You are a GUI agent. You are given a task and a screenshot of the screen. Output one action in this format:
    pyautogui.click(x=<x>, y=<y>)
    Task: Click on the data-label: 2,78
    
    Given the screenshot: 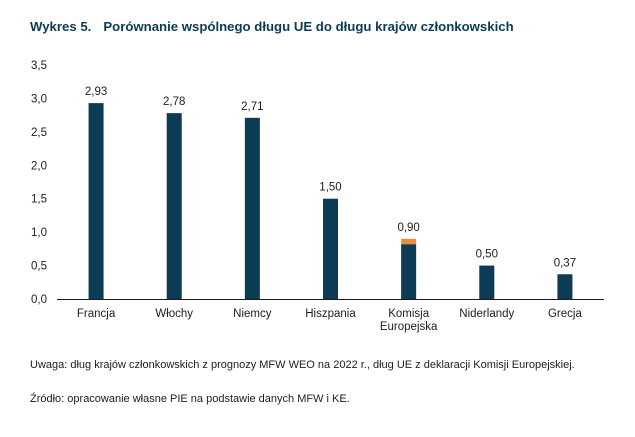 What is the action you would take?
    pyautogui.click(x=174, y=102)
    